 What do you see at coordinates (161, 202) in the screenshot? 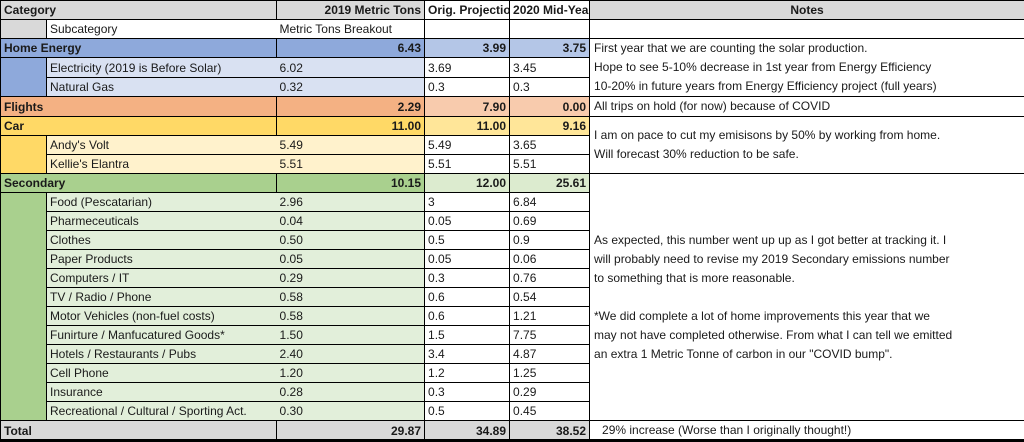
I see `subcategory-label-cell: Food (Pescatarian)` at bounding box center [161, 202].